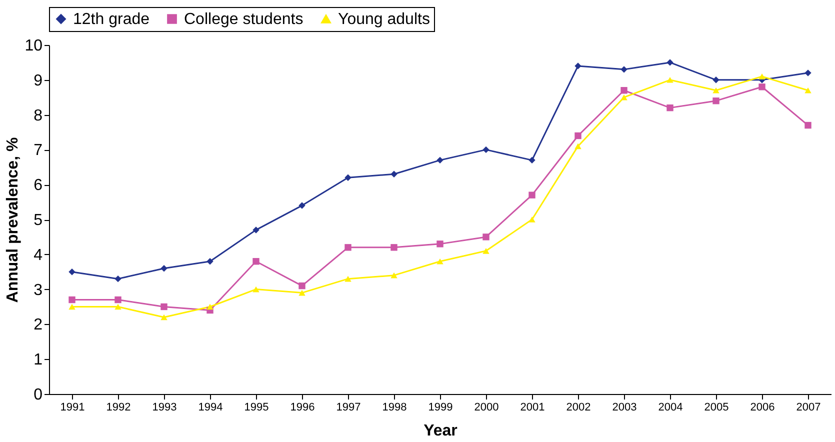 Image resolution: width=835 pixels, height=442 pixels. I want to click on y-tick-label: 7, so click(38, 151).